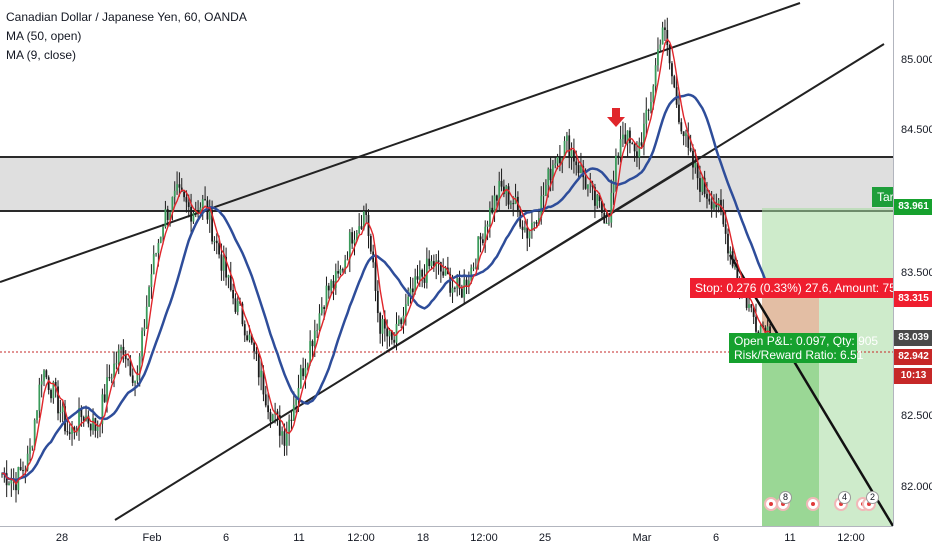 Image resolution: width=932 pixels, height=551 pixels. What do you see at coordinates (152, 538) in the screenshot?
I see `time-tick: Feb` at bounding box center [152, 538].